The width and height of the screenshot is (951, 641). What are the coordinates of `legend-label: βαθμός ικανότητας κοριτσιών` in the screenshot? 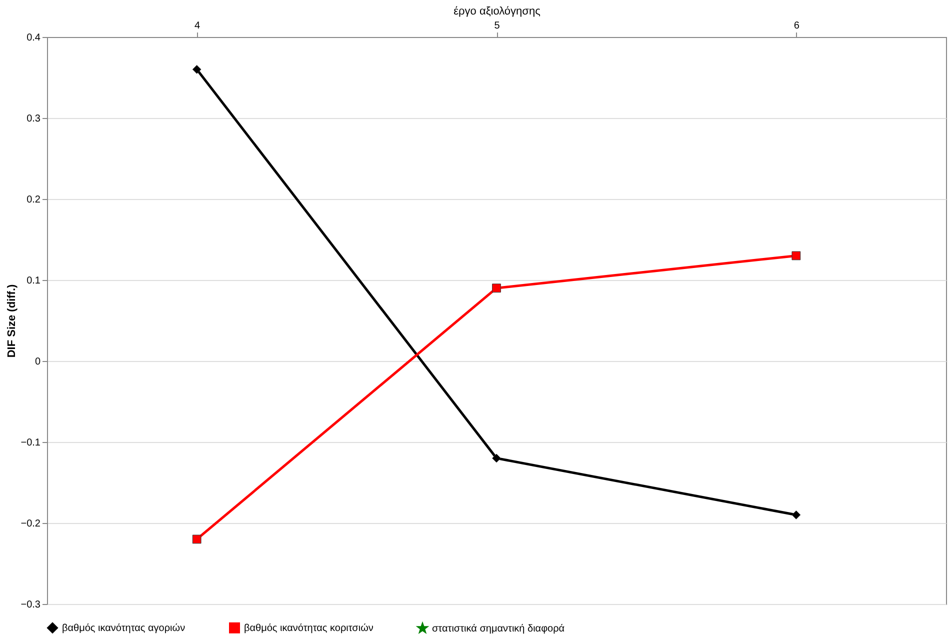 It's located at (309, 628).